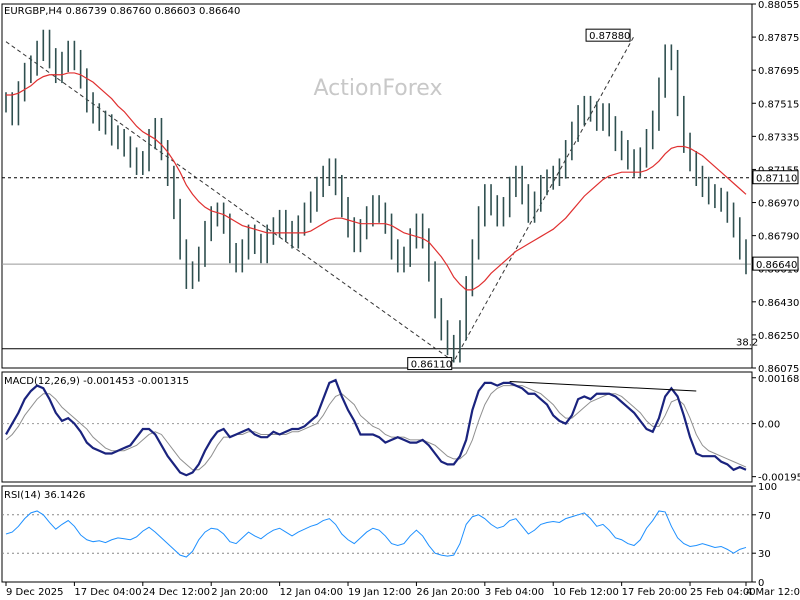 This screenshot has height=600, width=800. Describe the element at coordinates (378, 88) in the screenshot. I see `watermark-text: ActionForex` at that location.